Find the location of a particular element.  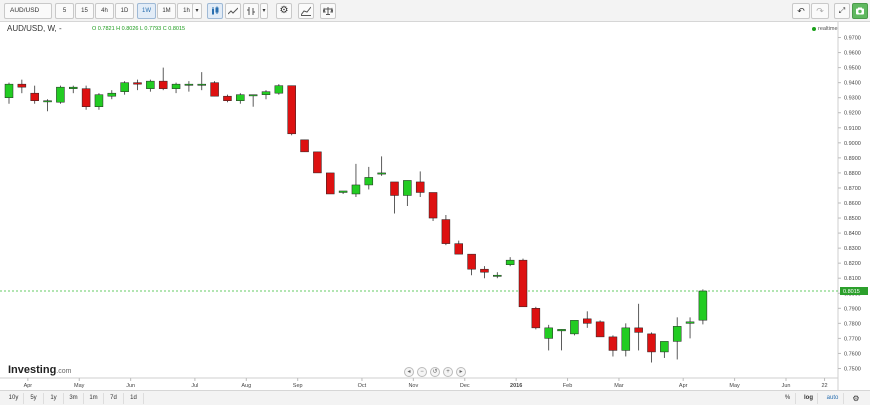

zoom-in-button: + is located at coordinates (448, 372).